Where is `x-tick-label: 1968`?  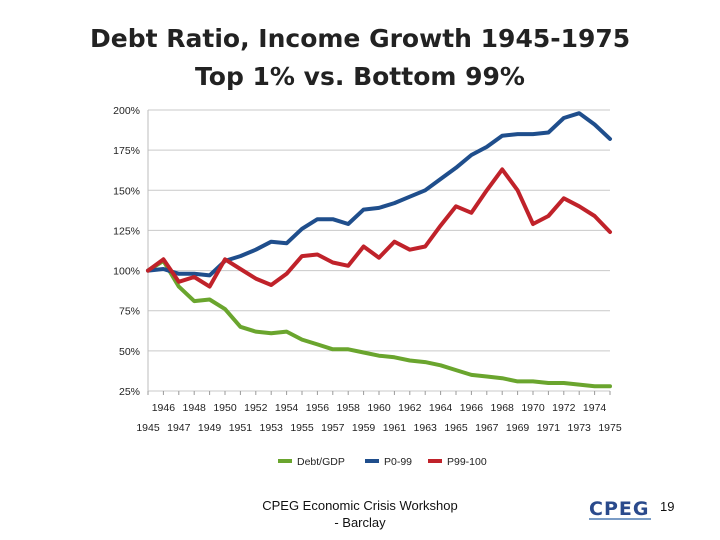 x-tick-label: 1968 is located at coordinates (503, 408).